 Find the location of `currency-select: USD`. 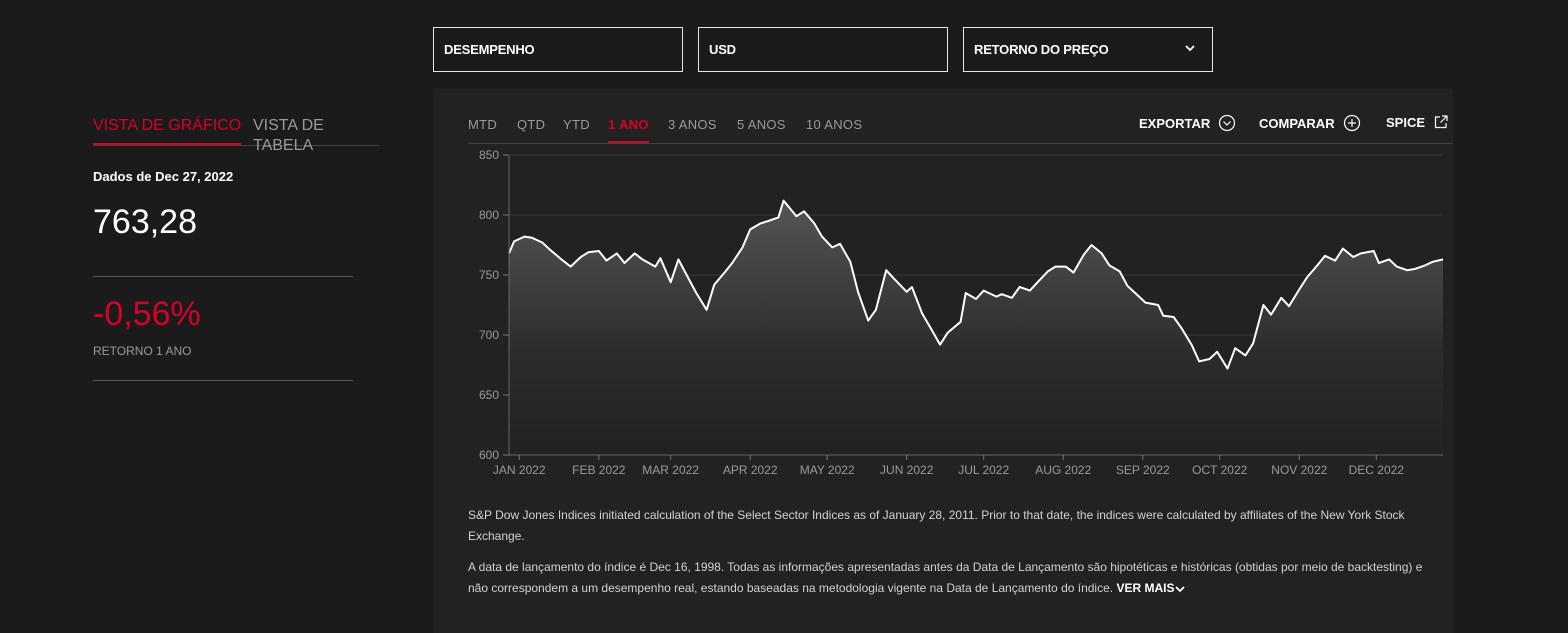

currency-select: USD is located at coordinates (823, 49).